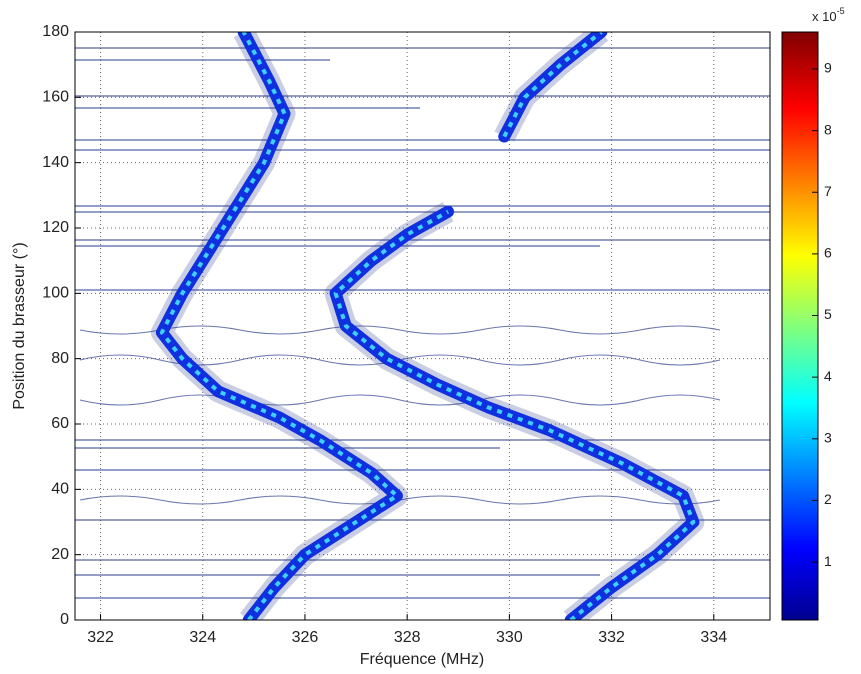 The height and width of the screenshot is (674, 861). I want to click on x-tick-label: 324, so click(202, 637).